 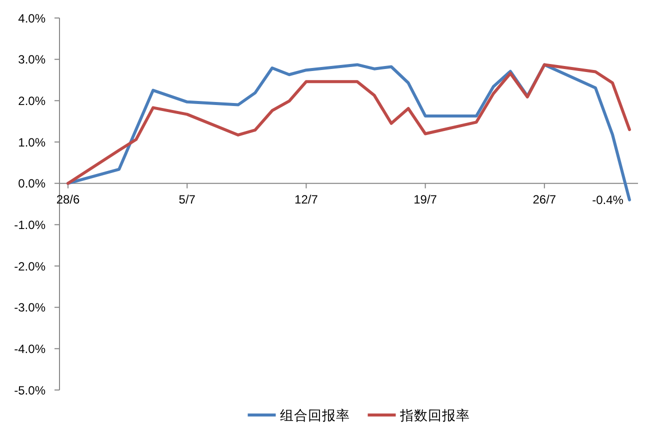 I want to click on y-tick-label: -3.0%, so click(x=30, y=307).